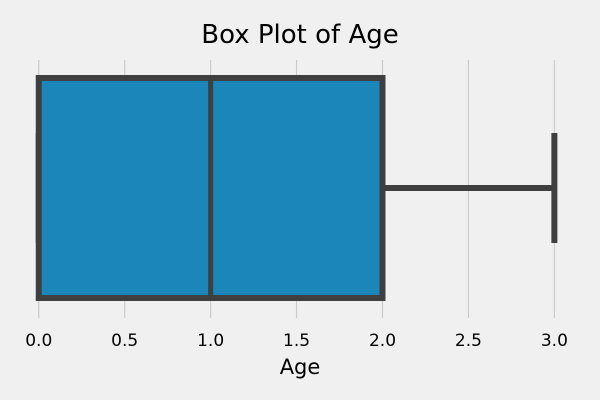 Image resolution: width=600 pixels, height=400 pixels. Describe the element at coordinates (554, 341) in the screenshot. I see `x-tick-label: 3.0` at that location.